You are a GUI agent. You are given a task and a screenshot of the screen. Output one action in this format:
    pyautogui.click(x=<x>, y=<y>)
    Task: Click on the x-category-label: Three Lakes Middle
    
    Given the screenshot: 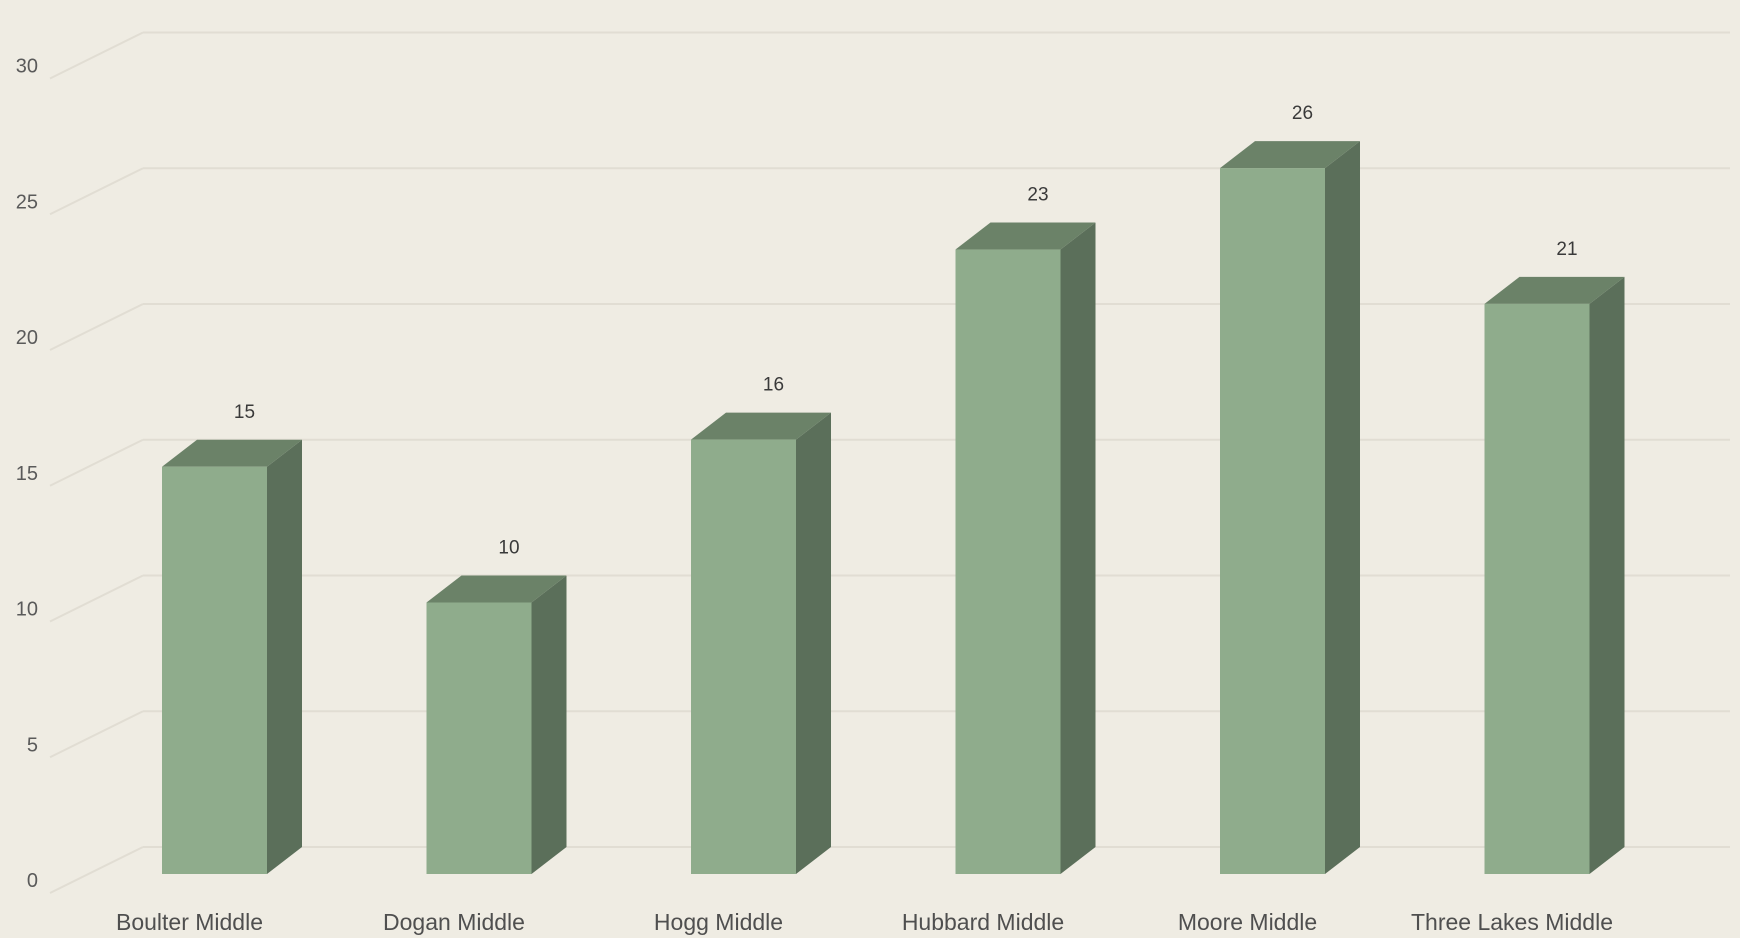 What is the action you would take?
    pyautogui.click(x=1512, y=922)
    